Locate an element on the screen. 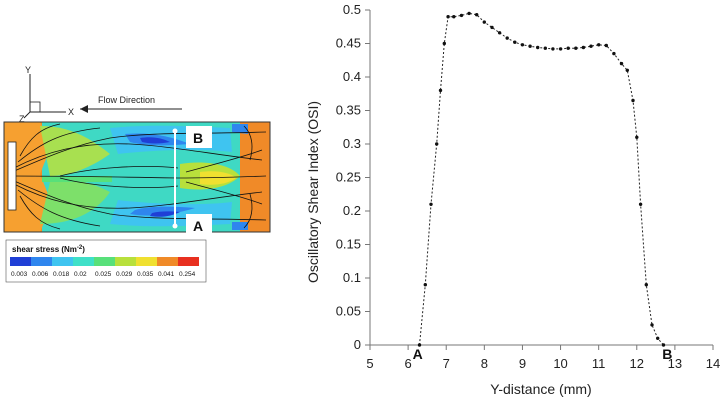 This screenshot has width=728, height=404. point-a-label: A is located at coordinates (198, 226).